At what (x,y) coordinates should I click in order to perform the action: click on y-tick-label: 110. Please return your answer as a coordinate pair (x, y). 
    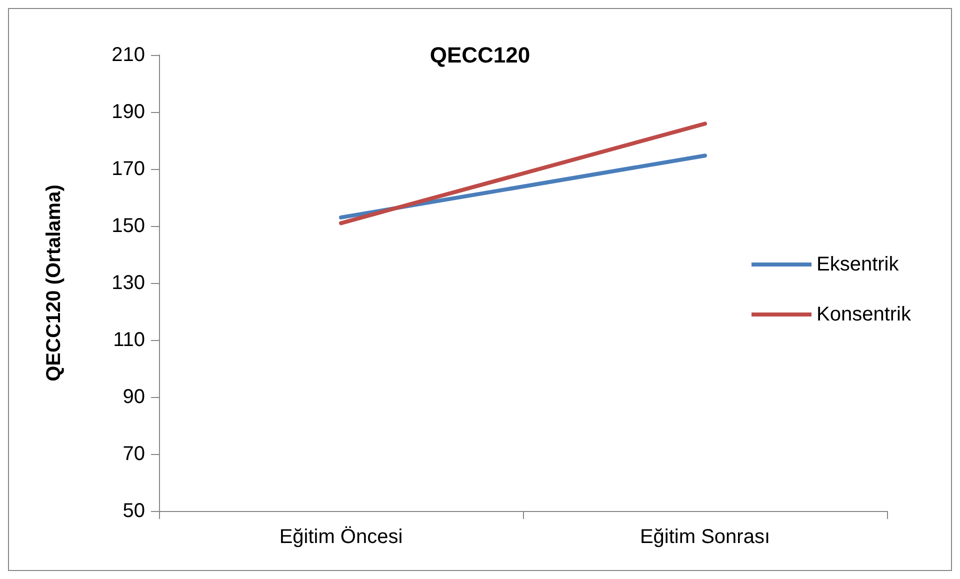
    Looking at the image, I should click on (129, 340).